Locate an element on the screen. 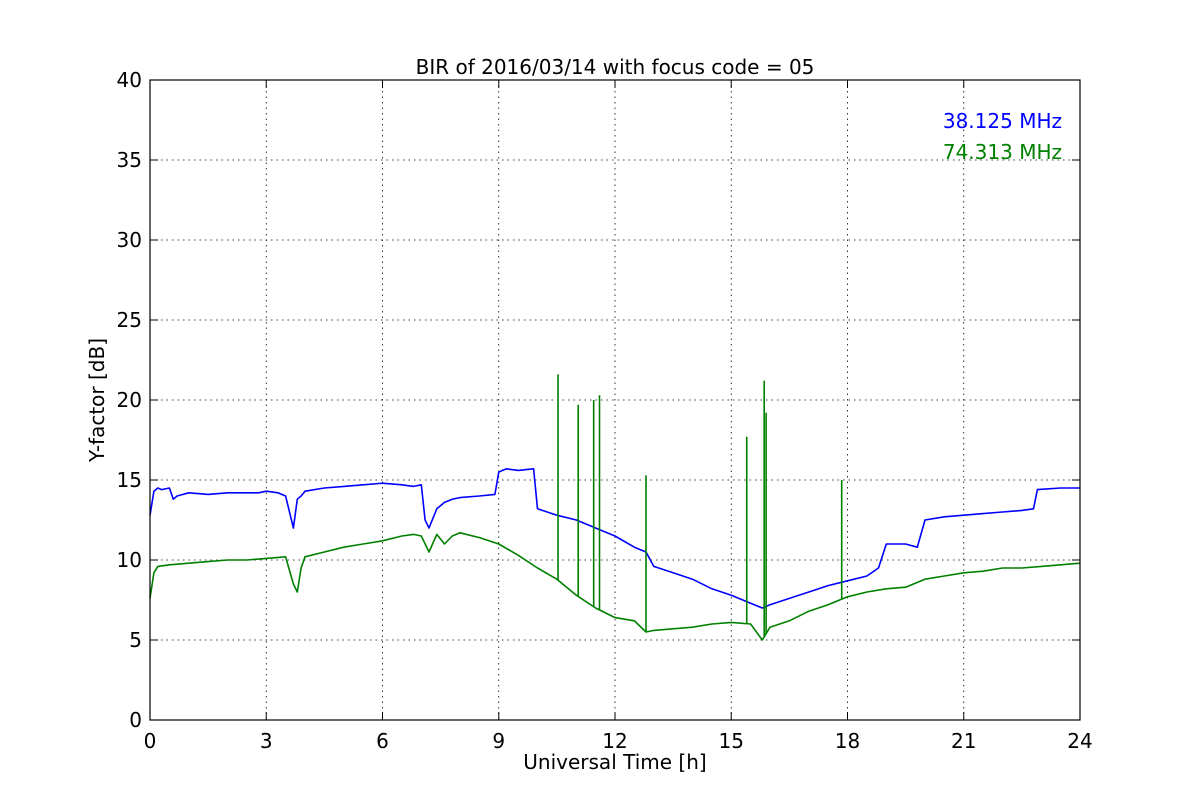 The width and height of the screenshot is (1200, 800). y-tick-label: 35 is located at coordinates (129, 160).